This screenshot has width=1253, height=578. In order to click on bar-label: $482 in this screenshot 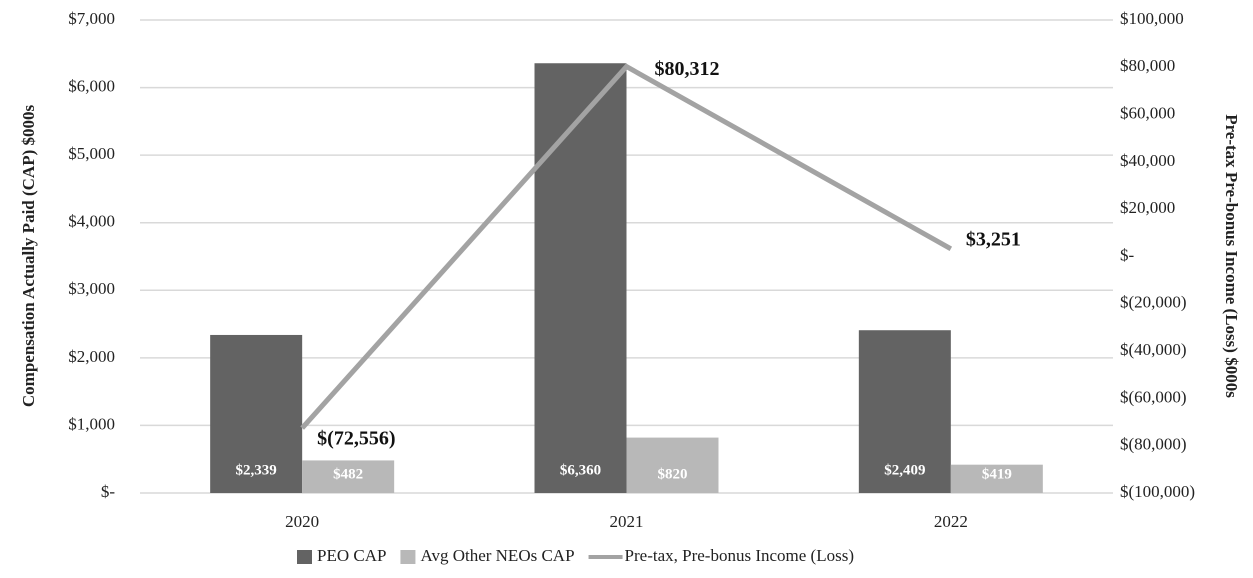, I will do `click(348, 474)`.